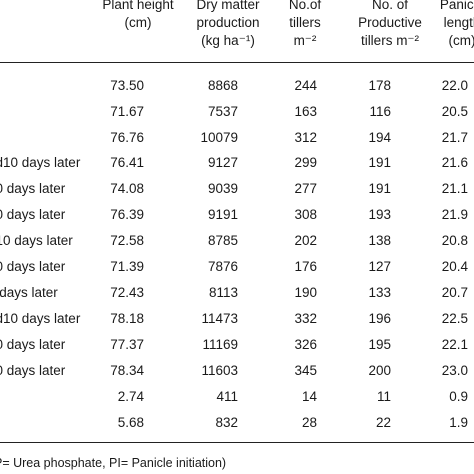 This screenshot has width=474, height=474. Describe the element at coordinates (454, 292) in the screenshot. I see `panicle-length-cell: 20.7` at that location.